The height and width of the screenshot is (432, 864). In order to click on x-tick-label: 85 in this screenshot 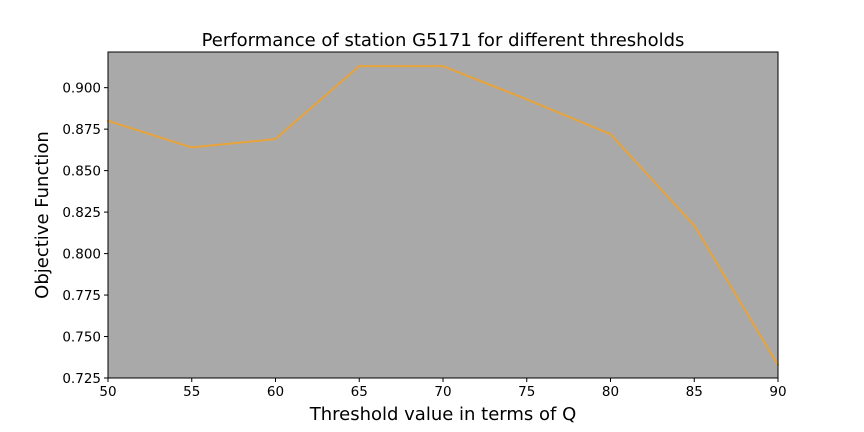, I will do `click(694, 392)`.